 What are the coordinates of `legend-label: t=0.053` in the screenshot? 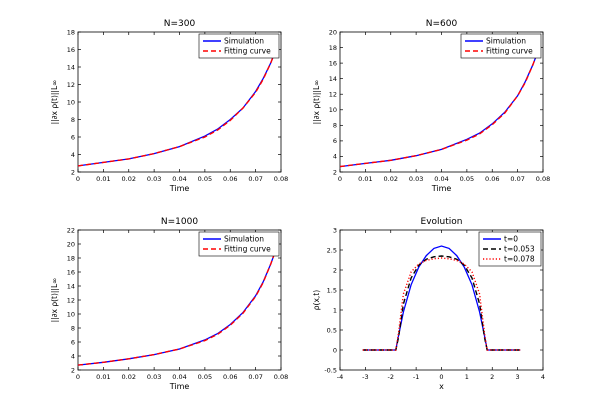 It's located at (519, 249).